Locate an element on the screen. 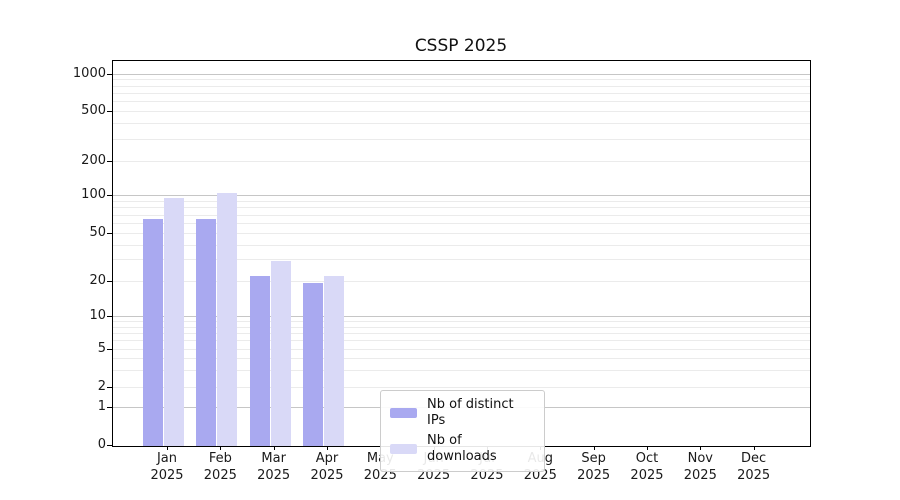 This screenshot has width=900, height=500. nb-of-downloads-swatch-icon is located at coordinates (403, 449).